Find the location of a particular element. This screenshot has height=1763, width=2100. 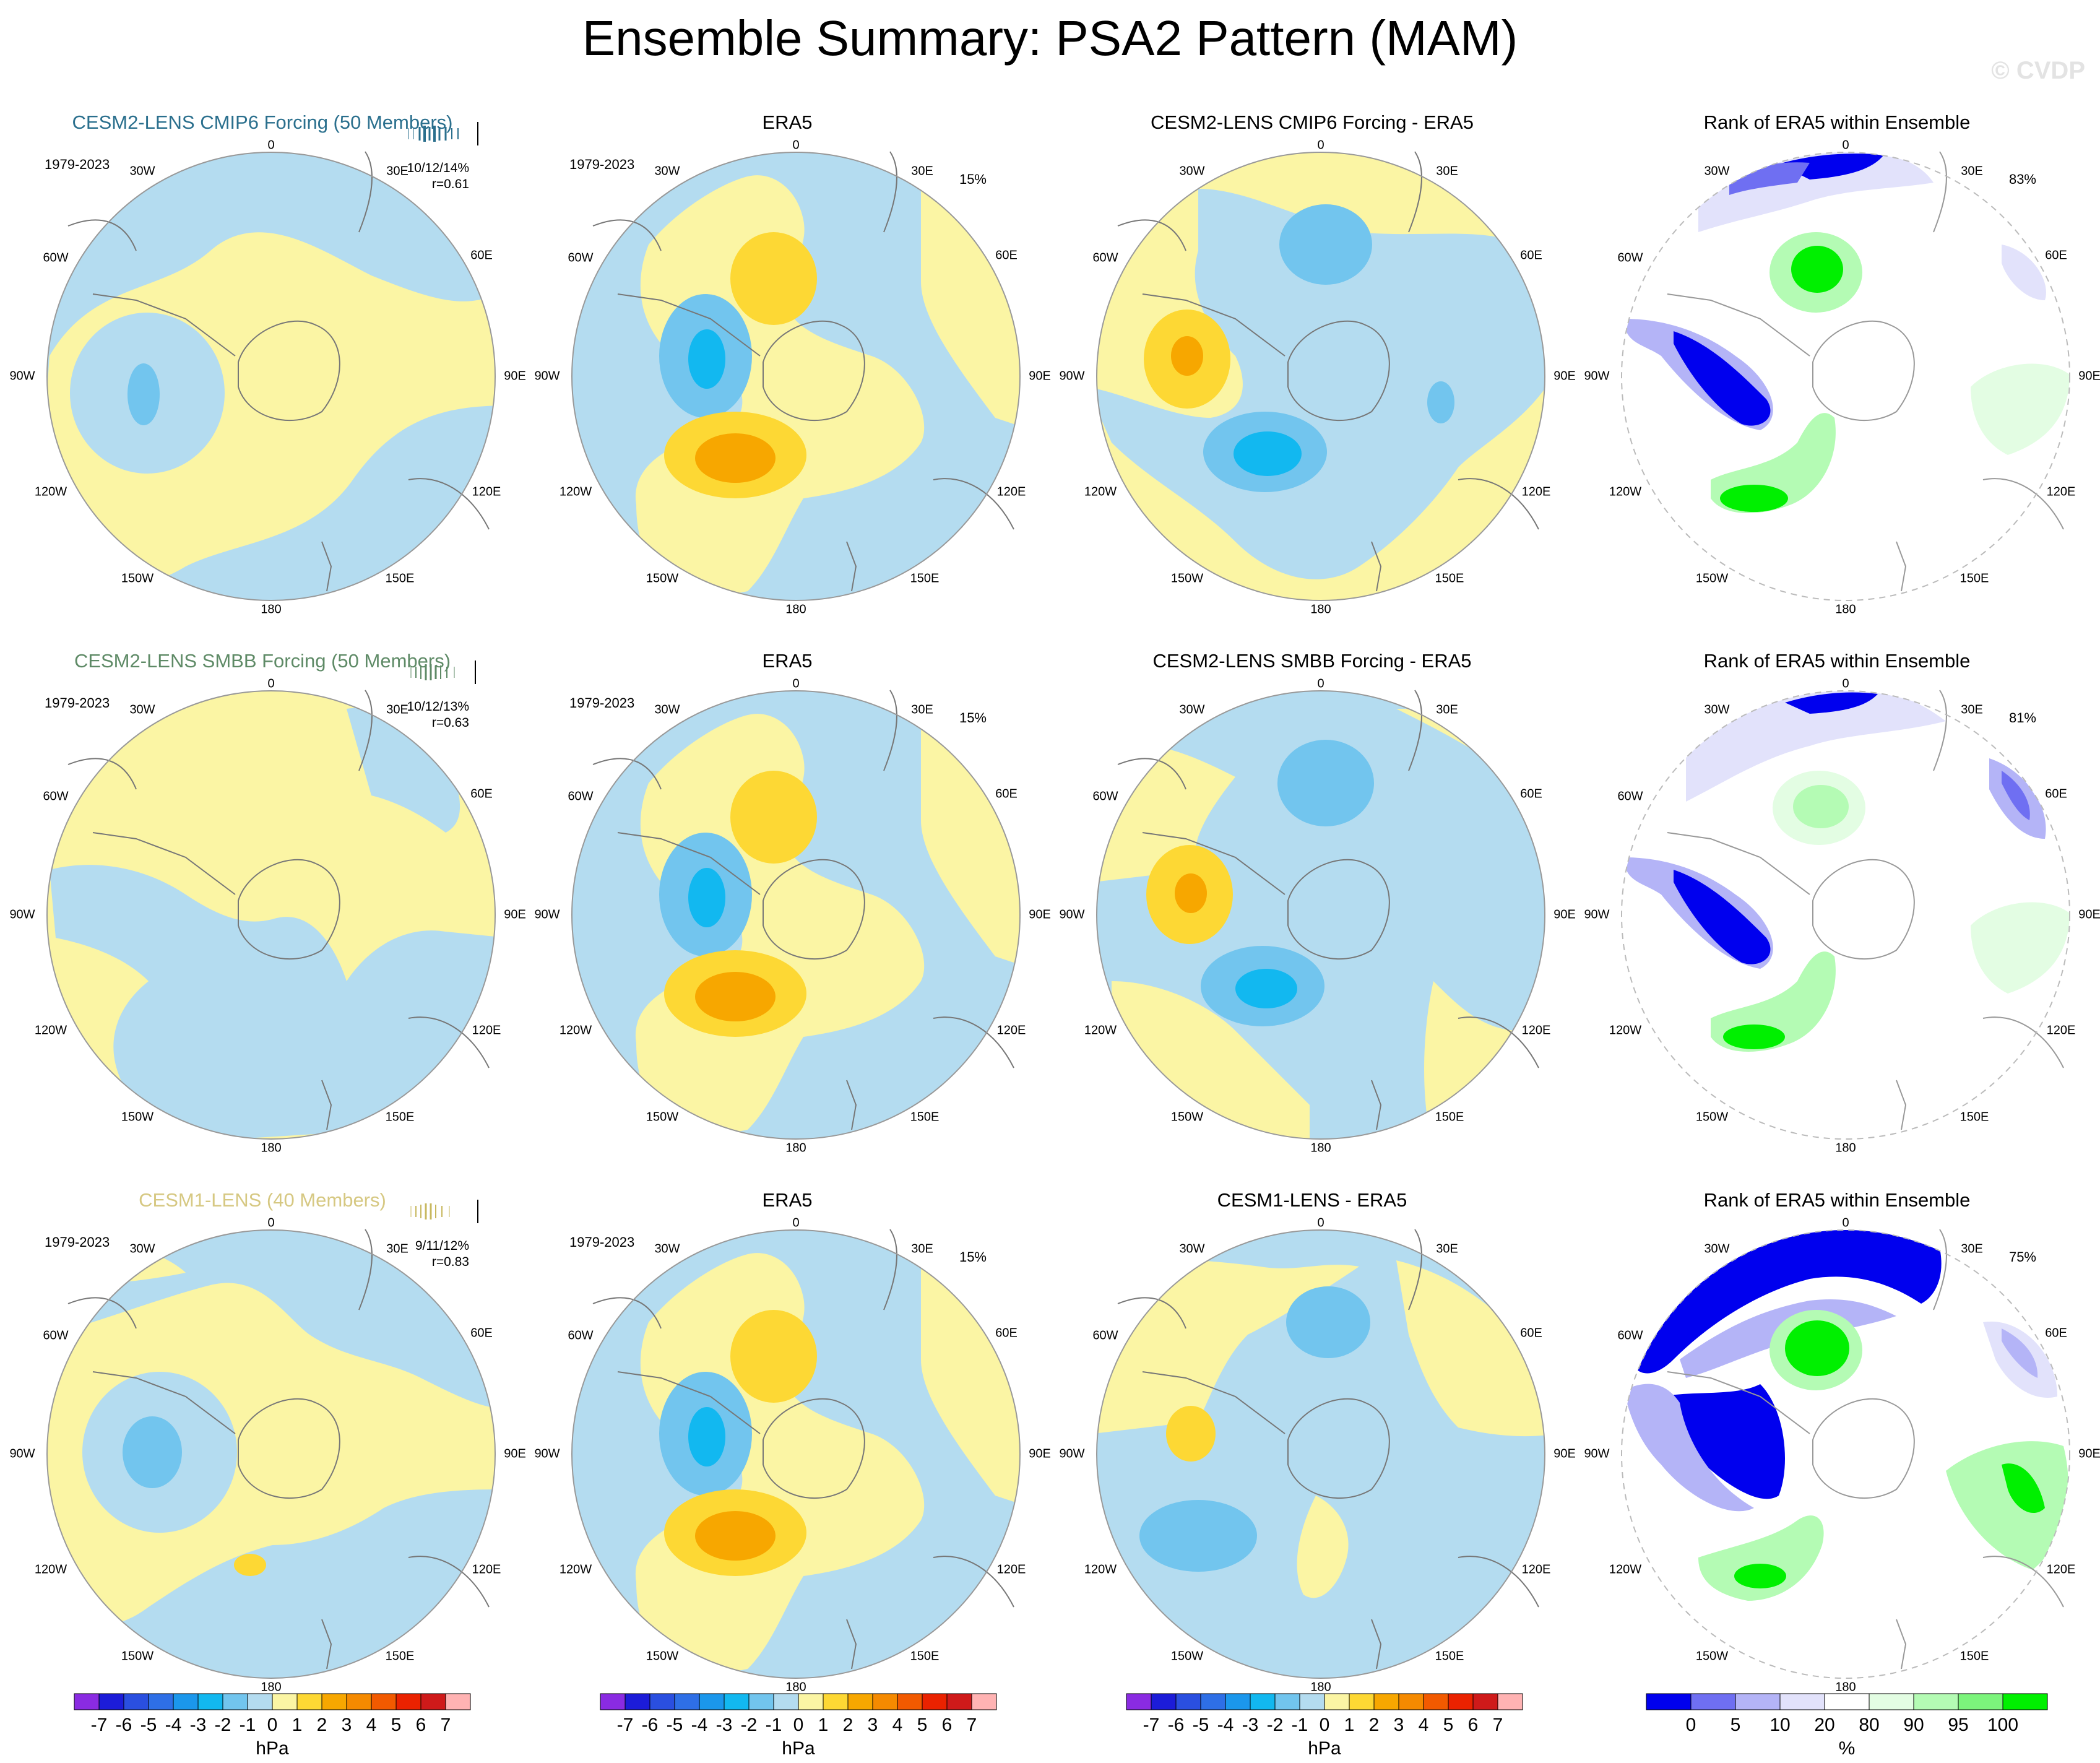

stats-line-1: 10/12/13% is located at coordinates (438, 707).